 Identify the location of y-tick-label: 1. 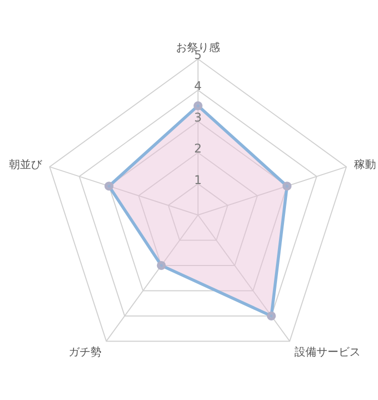
(198, 179).